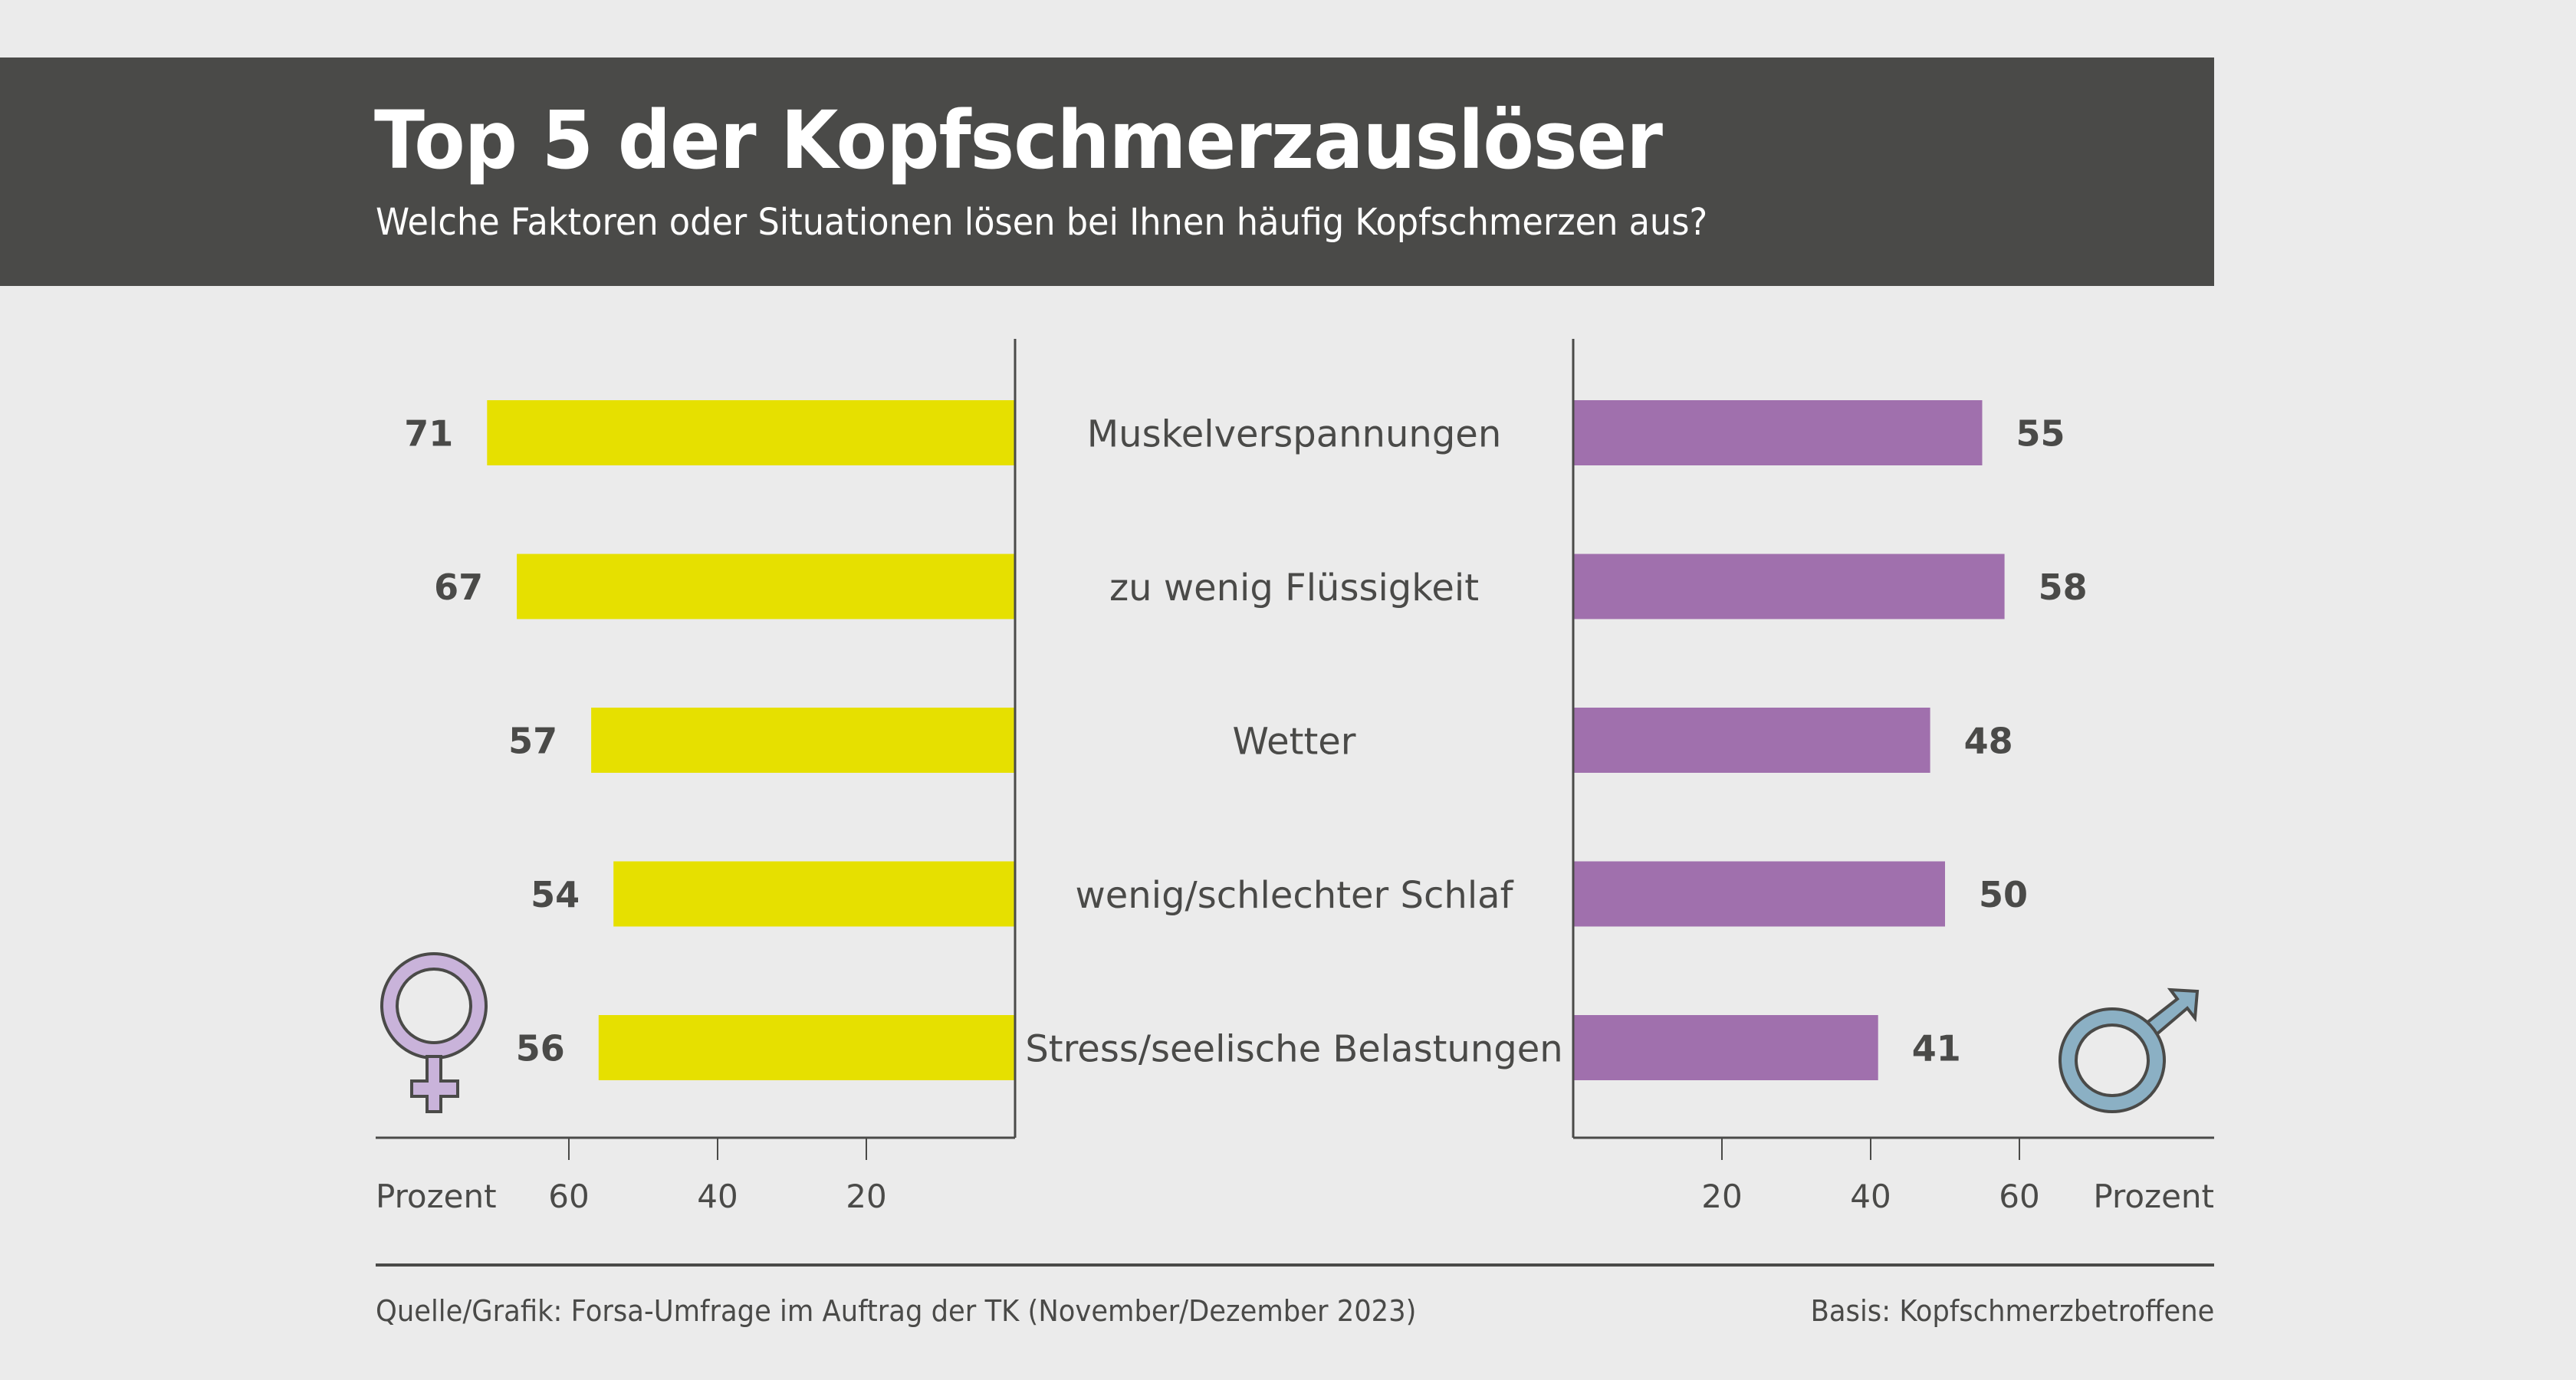  What do you see at coordinates (540, 1049) in the screenshot?
I see `women-value-label: 56` at bounding box center [540, 1049].